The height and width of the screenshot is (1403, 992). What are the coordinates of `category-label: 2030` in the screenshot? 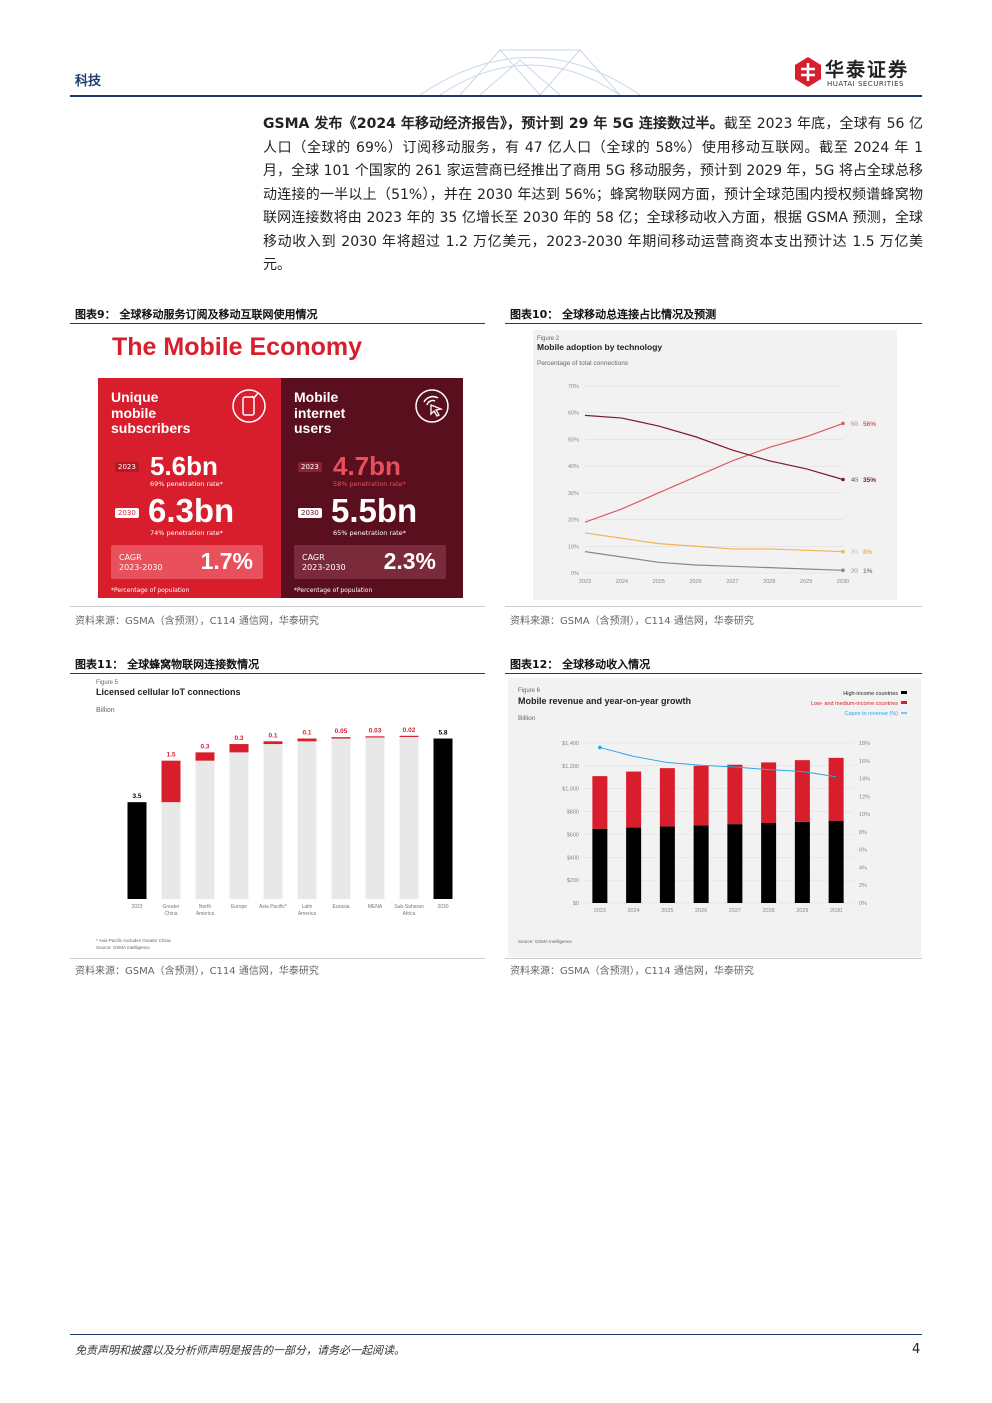 It's located at (442, 907).